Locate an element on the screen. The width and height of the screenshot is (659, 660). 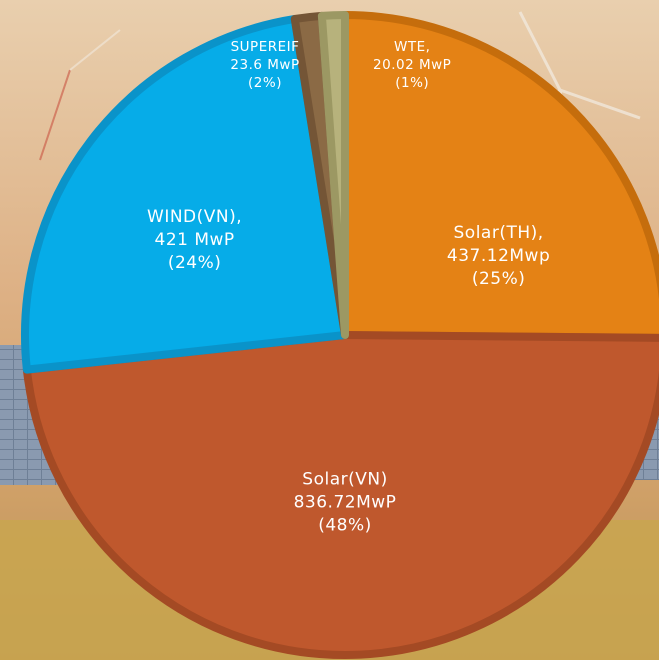
slice-label-wte: WTE, 20.02 MwP (1%) is located at coordinates (412, 65).